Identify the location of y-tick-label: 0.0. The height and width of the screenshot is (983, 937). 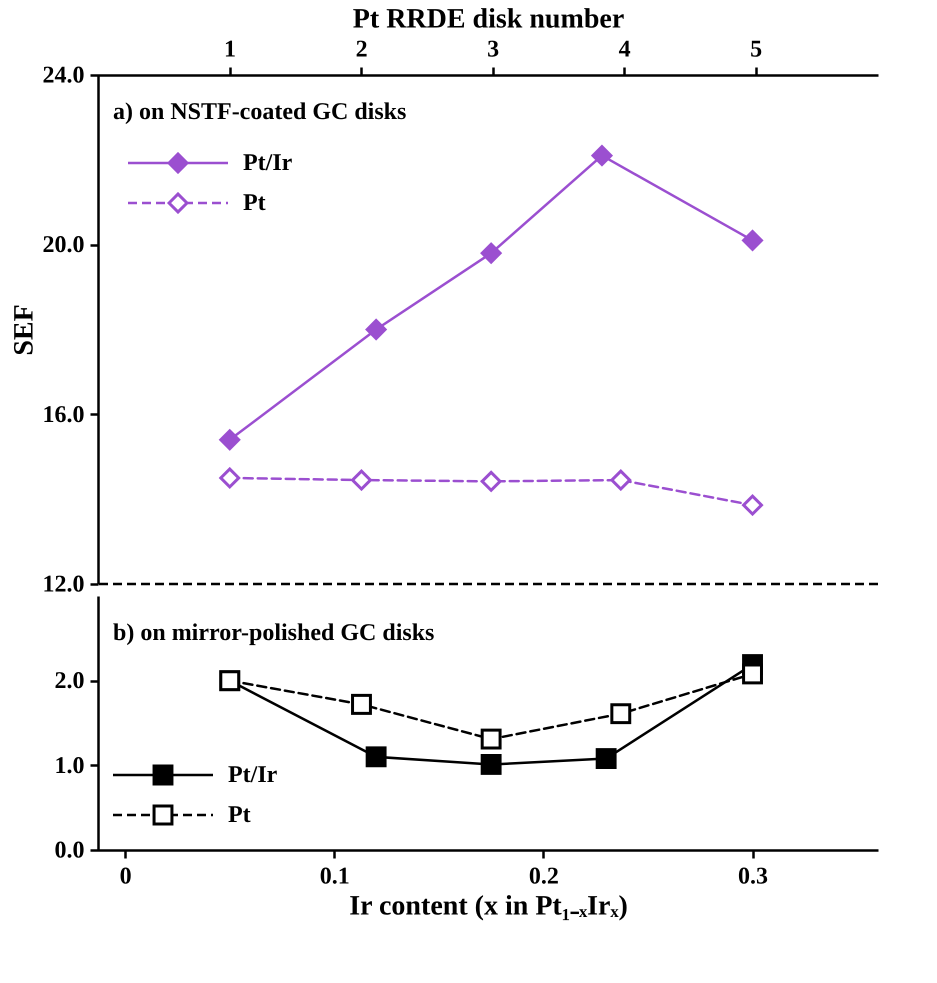
(69, 851).